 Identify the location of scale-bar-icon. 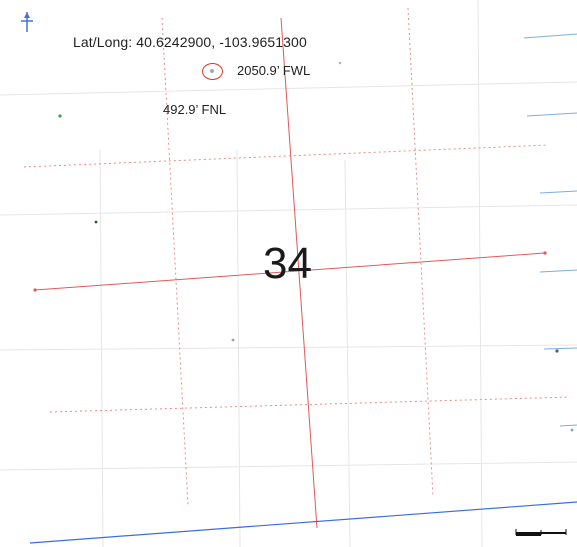
(541, 532).